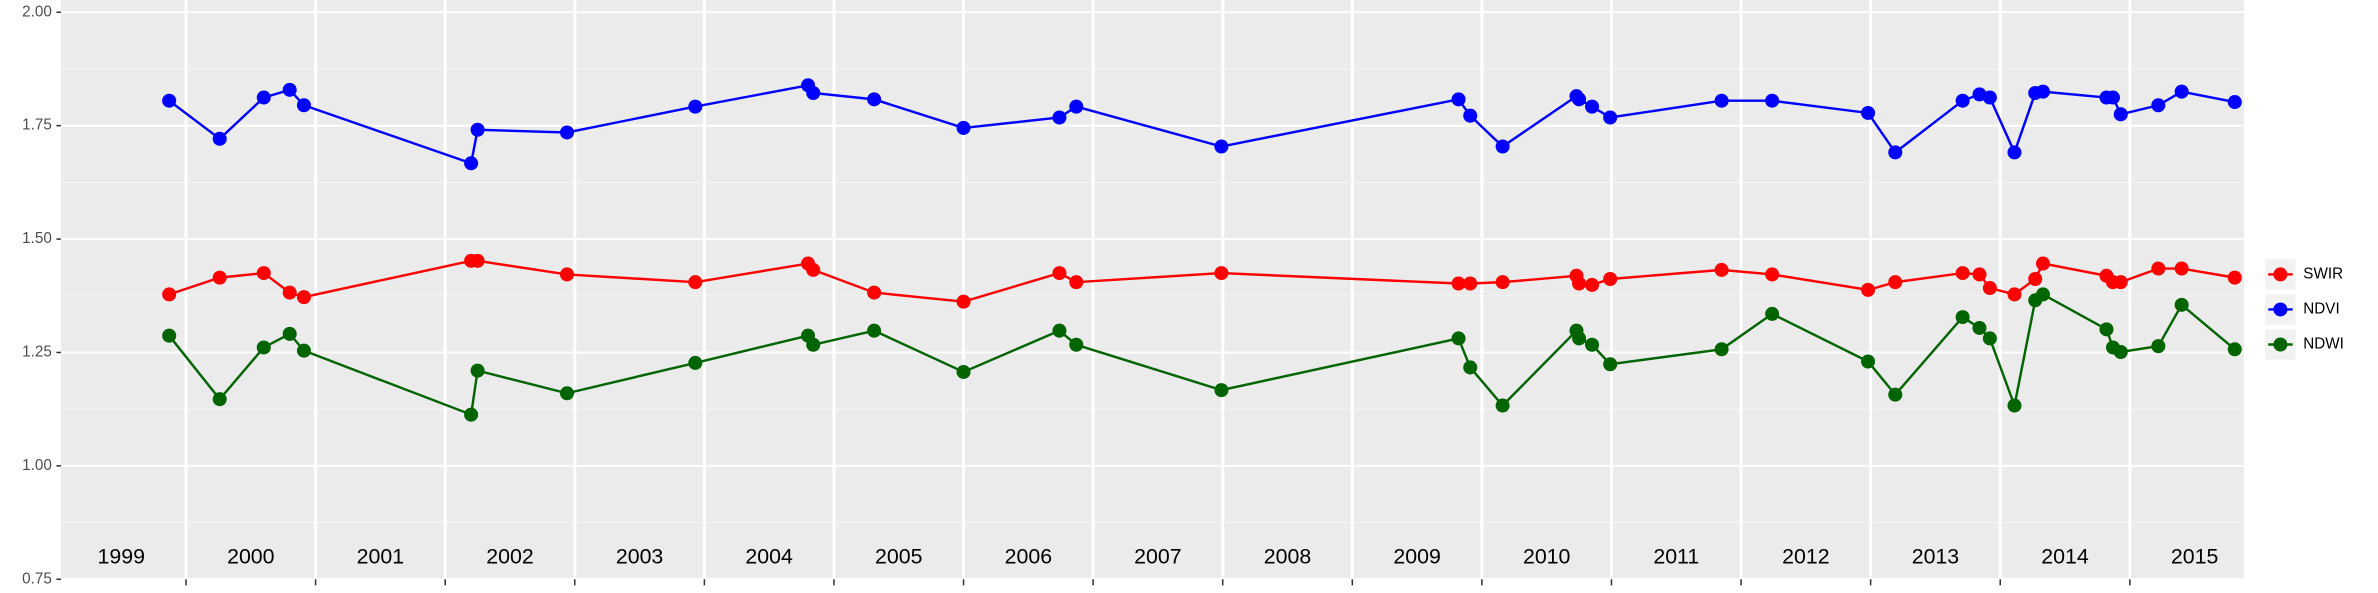 The width and height of the screenshot is (2378, 593). What do you see at coordinates (251, 557) in the screenshot?
I see `x-tick-label: 2000` at bounding box center [251, 557].